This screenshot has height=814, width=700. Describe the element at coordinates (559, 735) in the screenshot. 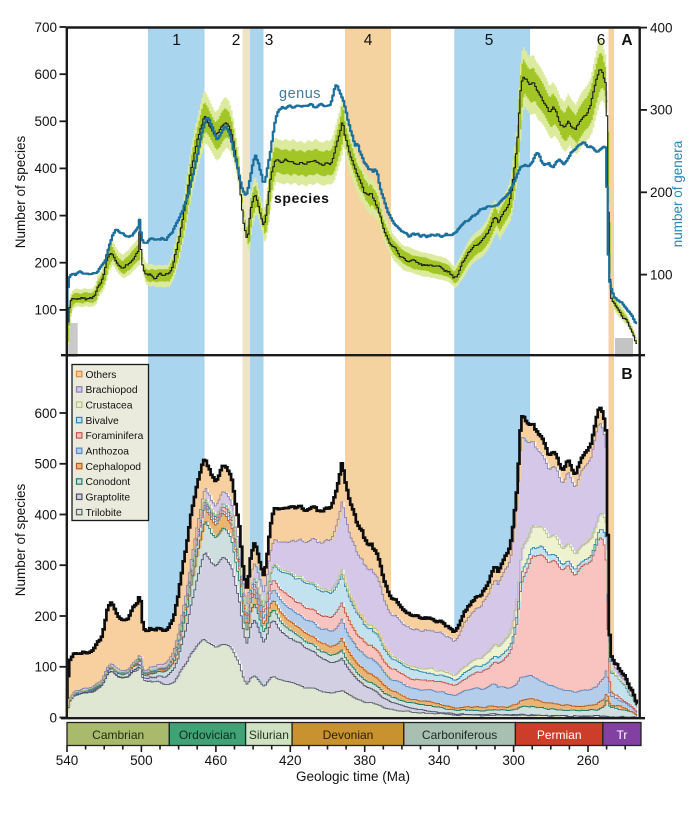

I see `svg-text: Permian` at that location.